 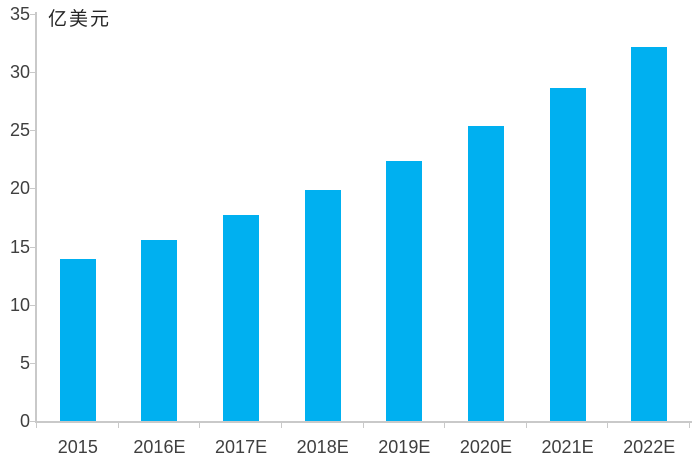 I want to click on x-category-label: 2018E, so click(x=322, y=447).